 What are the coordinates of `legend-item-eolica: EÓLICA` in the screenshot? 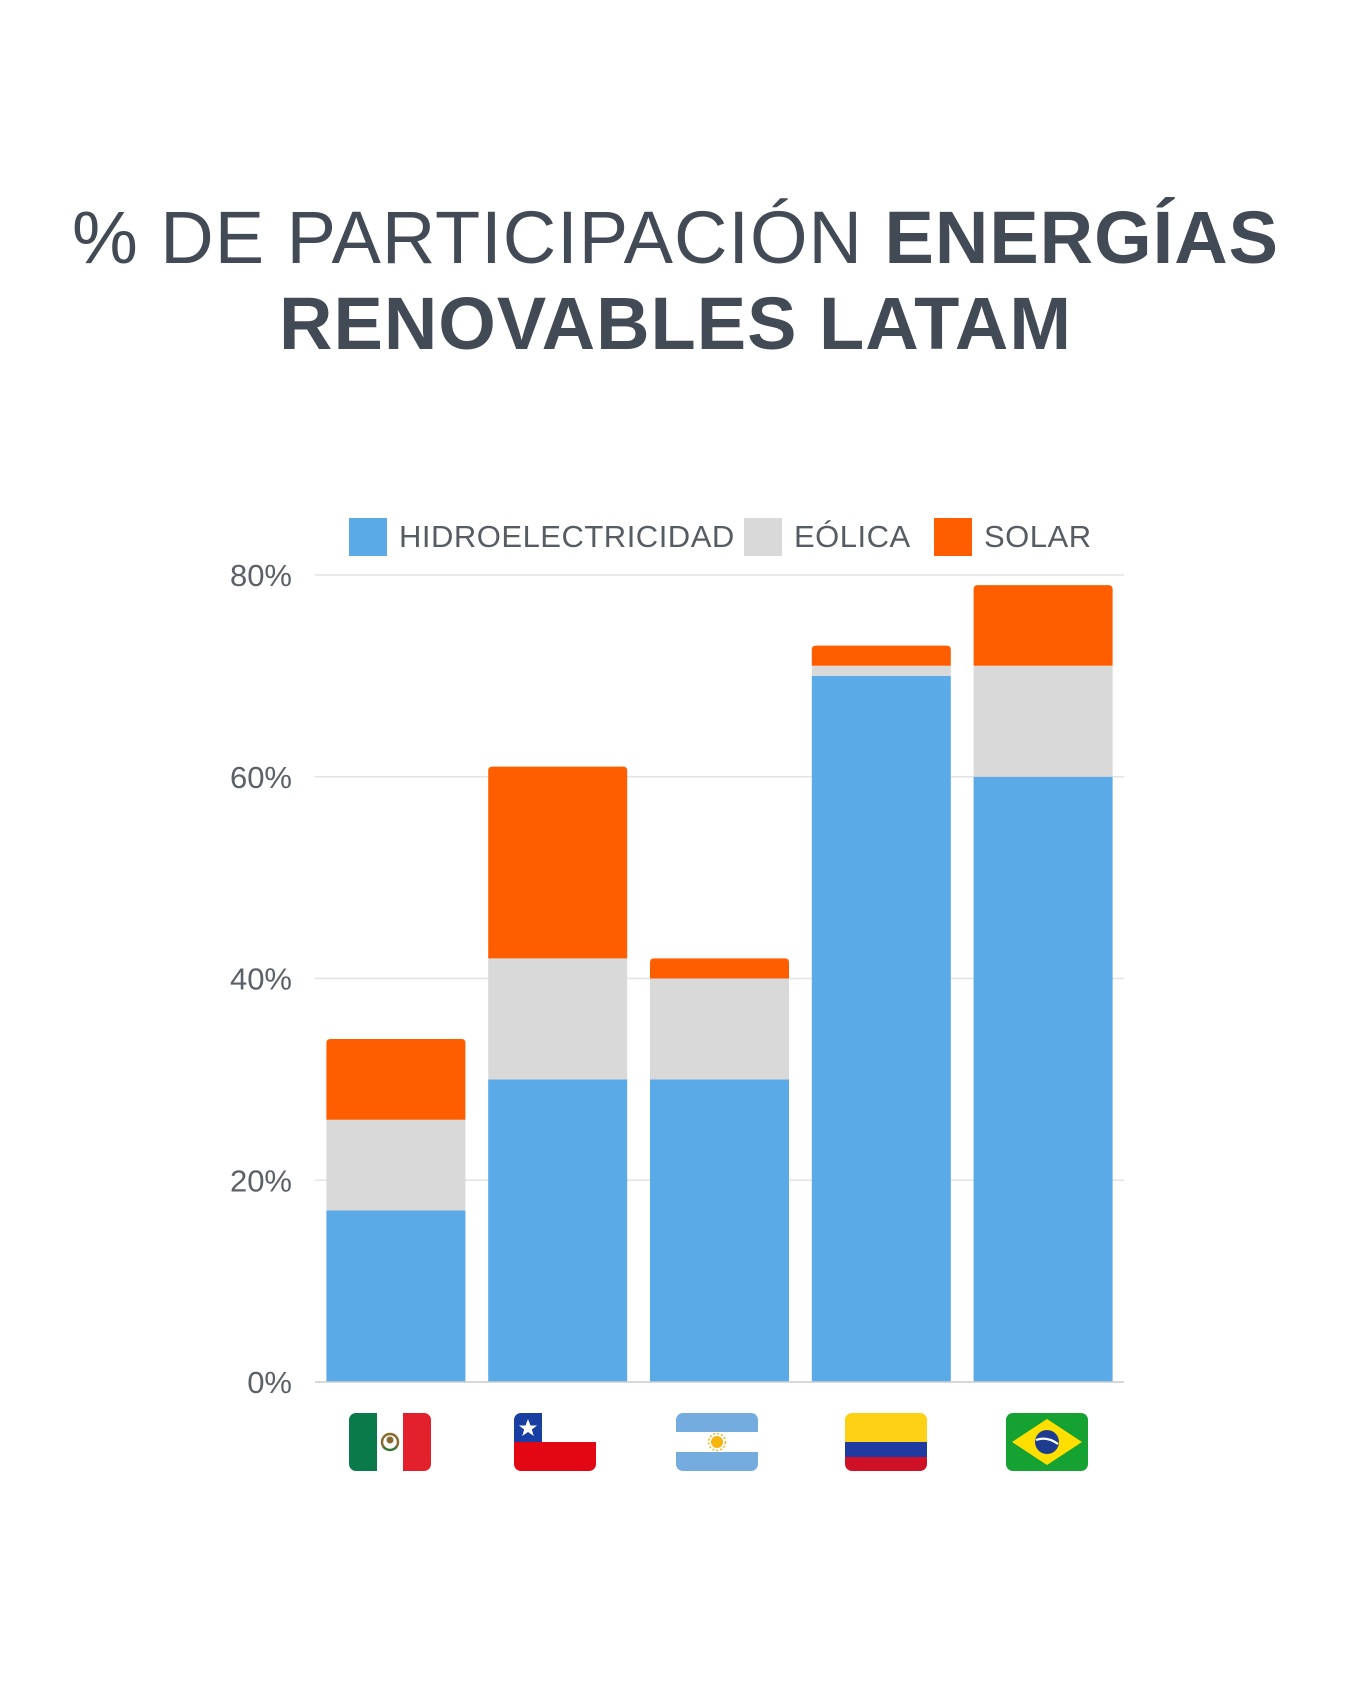 It's located at (827, 537).